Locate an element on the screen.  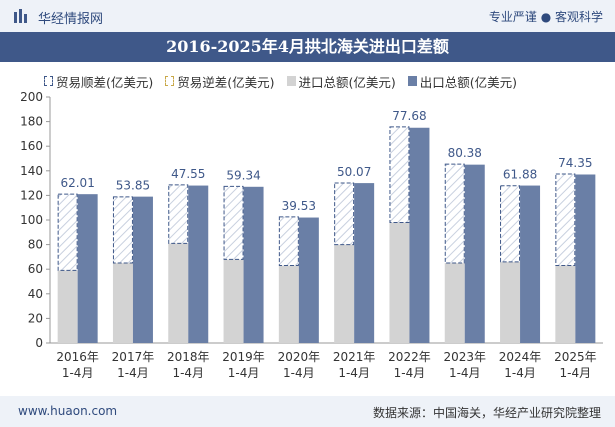
surplus-data-label: 50.07 is located at coordinates (354, 172).